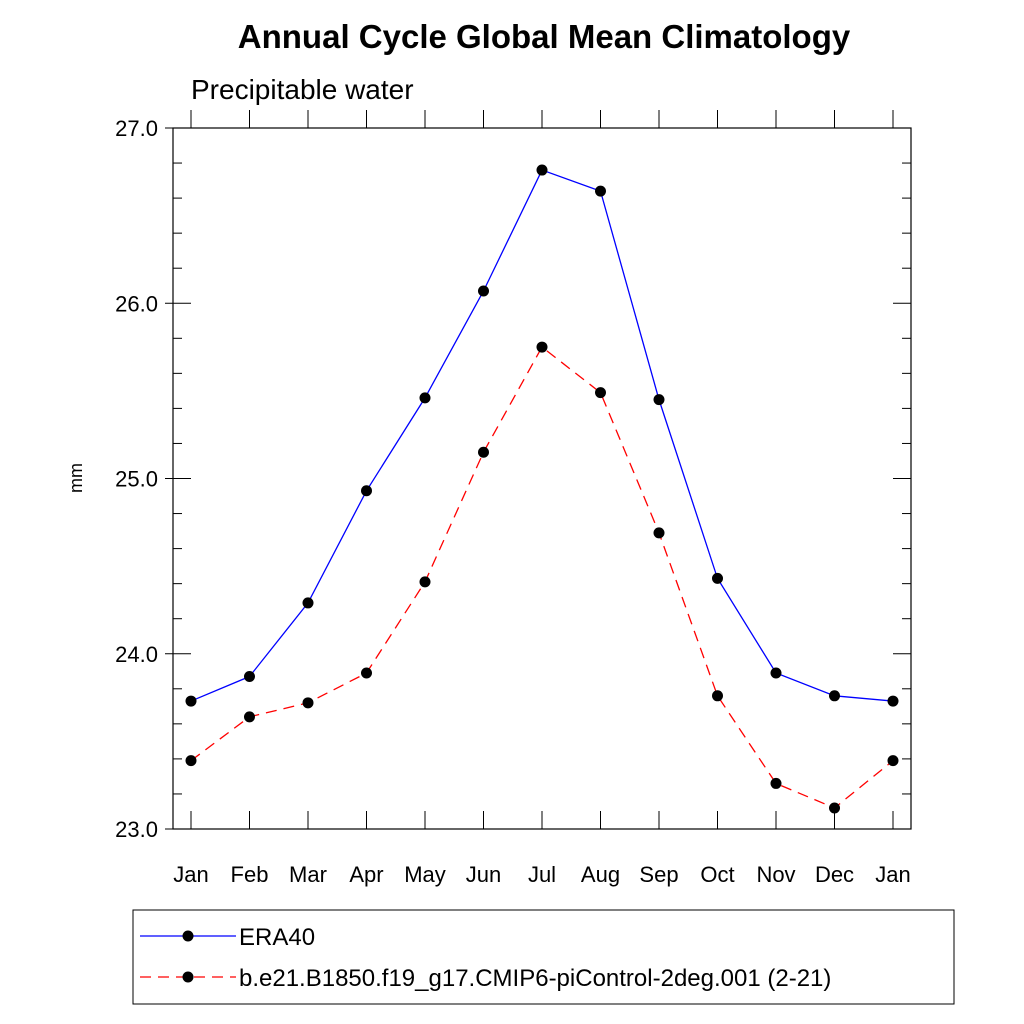  Describe the element at coordinates (542, 874) in the screenshot. I see `x-tick-label: Jul` at that location.